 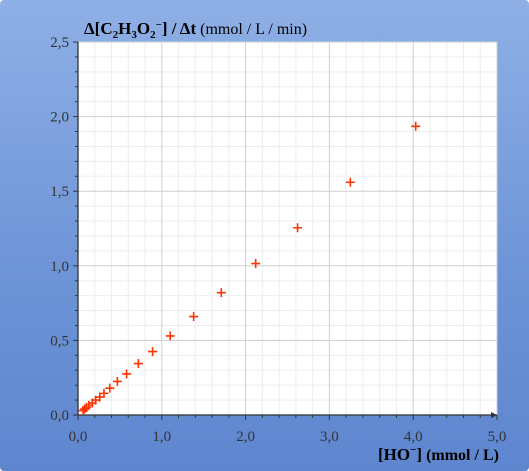 I want to click on y-title-sub2: 3, so click(x=134, y=35).